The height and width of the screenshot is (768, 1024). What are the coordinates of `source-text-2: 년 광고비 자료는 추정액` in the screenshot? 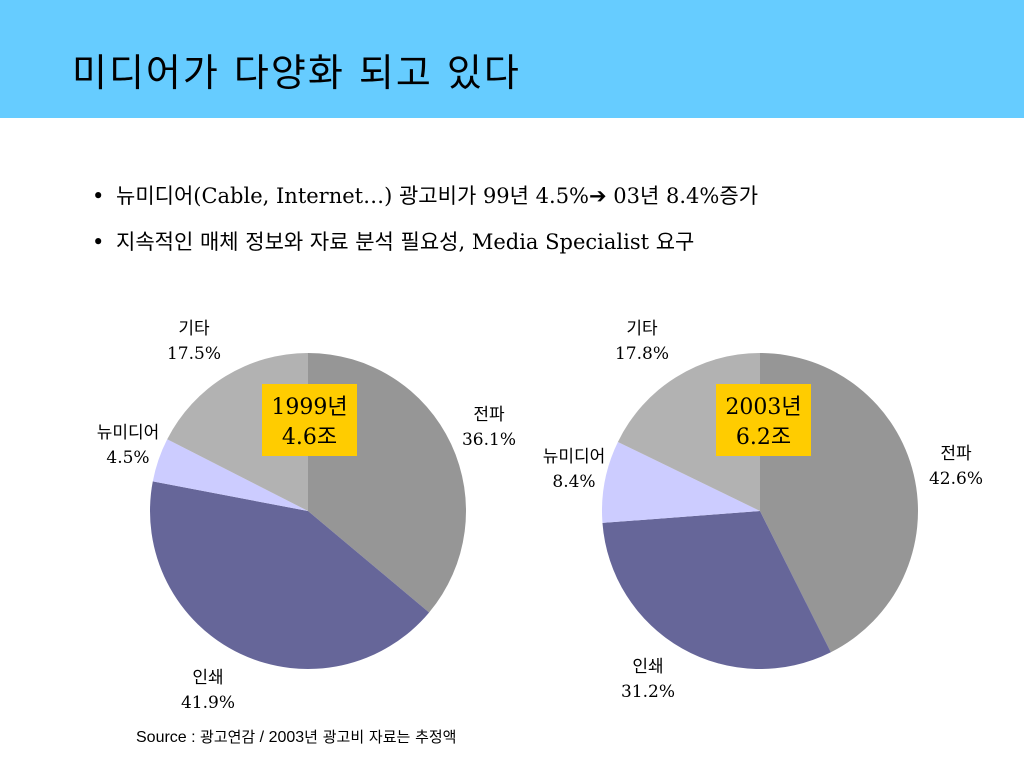 It's located at (380, 737).